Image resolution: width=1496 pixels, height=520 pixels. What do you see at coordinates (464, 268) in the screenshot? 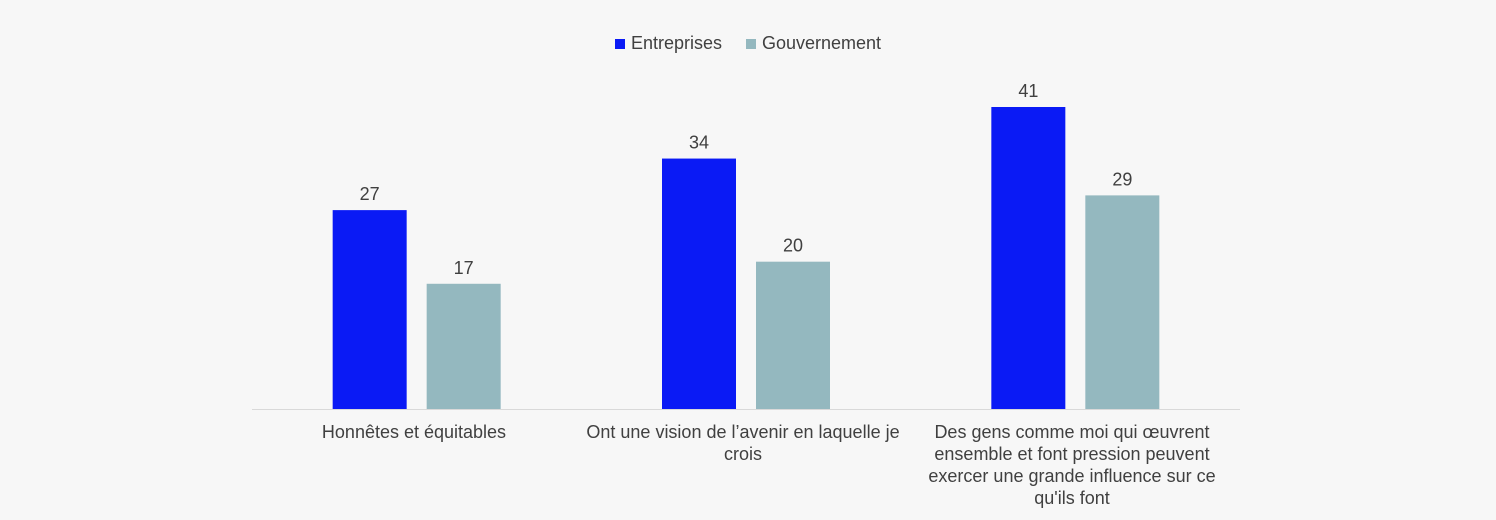
I see `data-label-gouvernement-0: 17` at bounding box center [464, 268].